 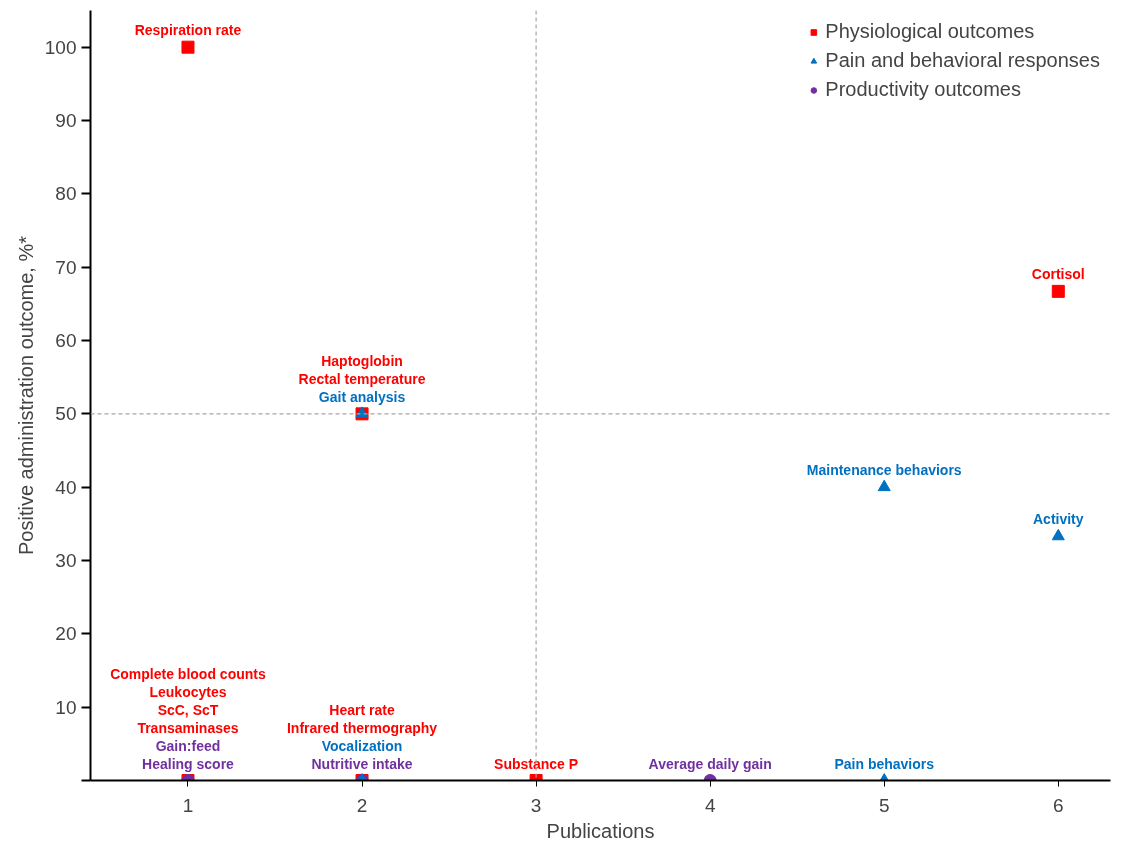 What do you see at coordinates (884, 763) in the screenshot?
I see `data-label: Pain behaviors` at bounding box center [884, 763].